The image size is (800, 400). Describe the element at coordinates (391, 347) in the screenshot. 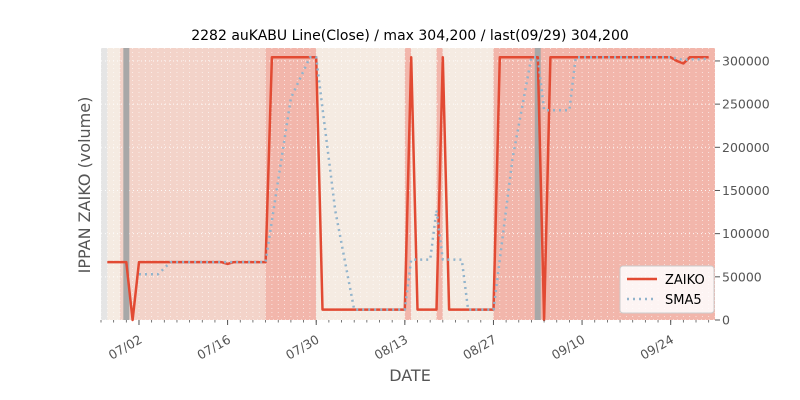

I see `x-tick-label-3: 08/13` at that location.